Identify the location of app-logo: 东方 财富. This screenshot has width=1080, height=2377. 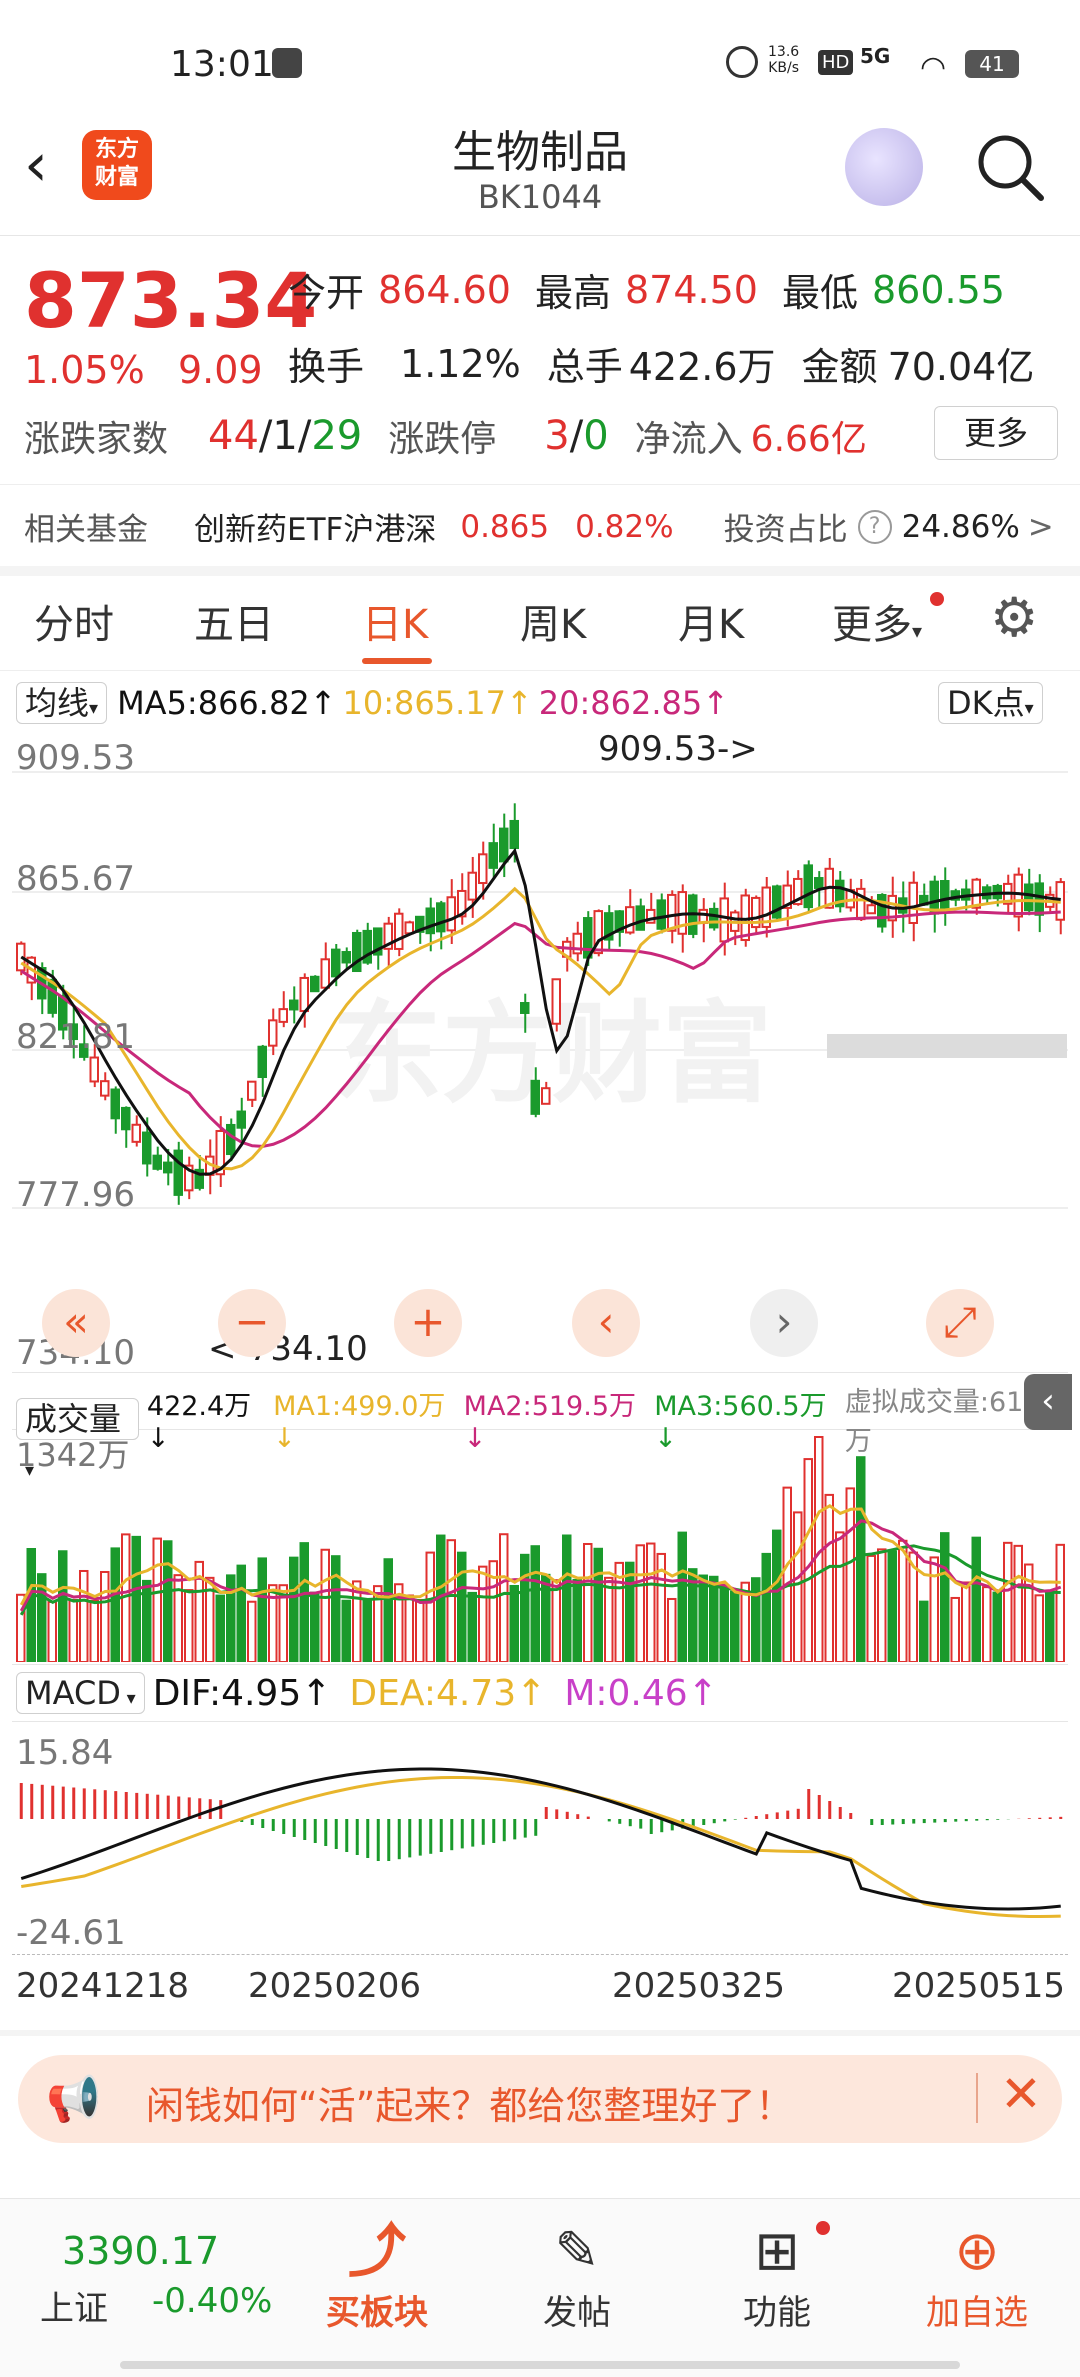
(117, 165).